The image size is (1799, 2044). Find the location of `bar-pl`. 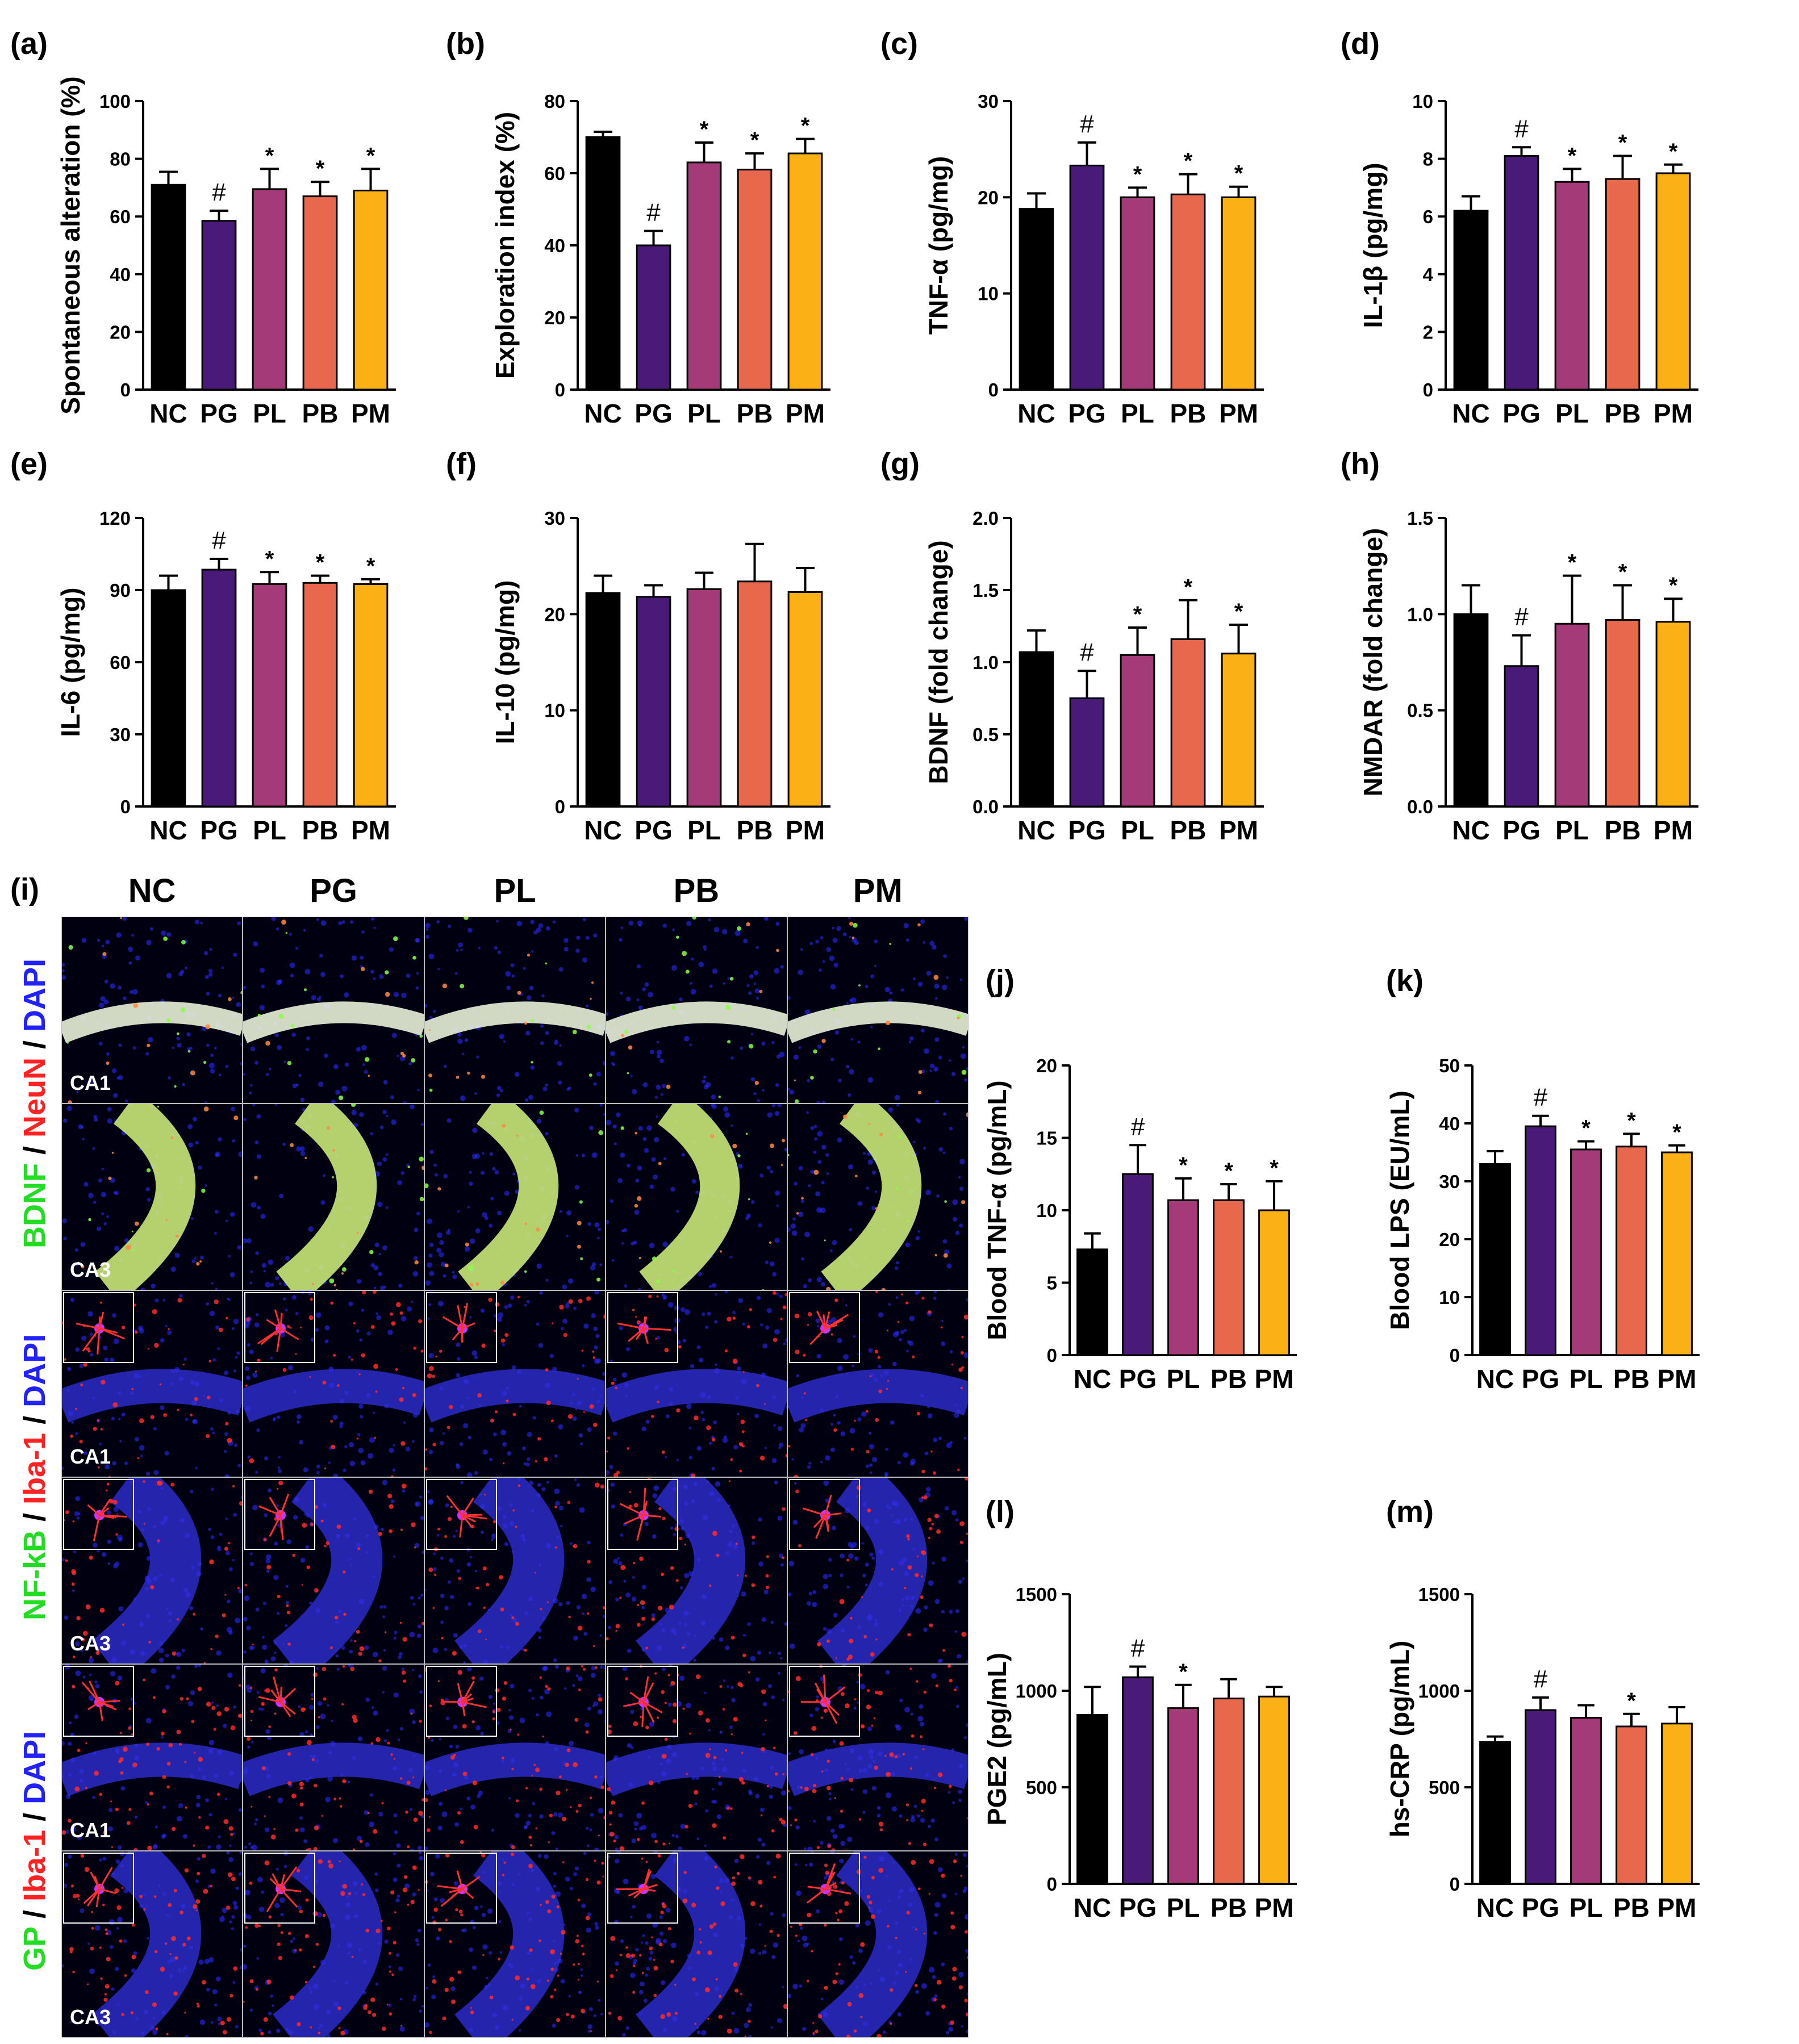

bar-pl is located at coordinates (1586, 1252).